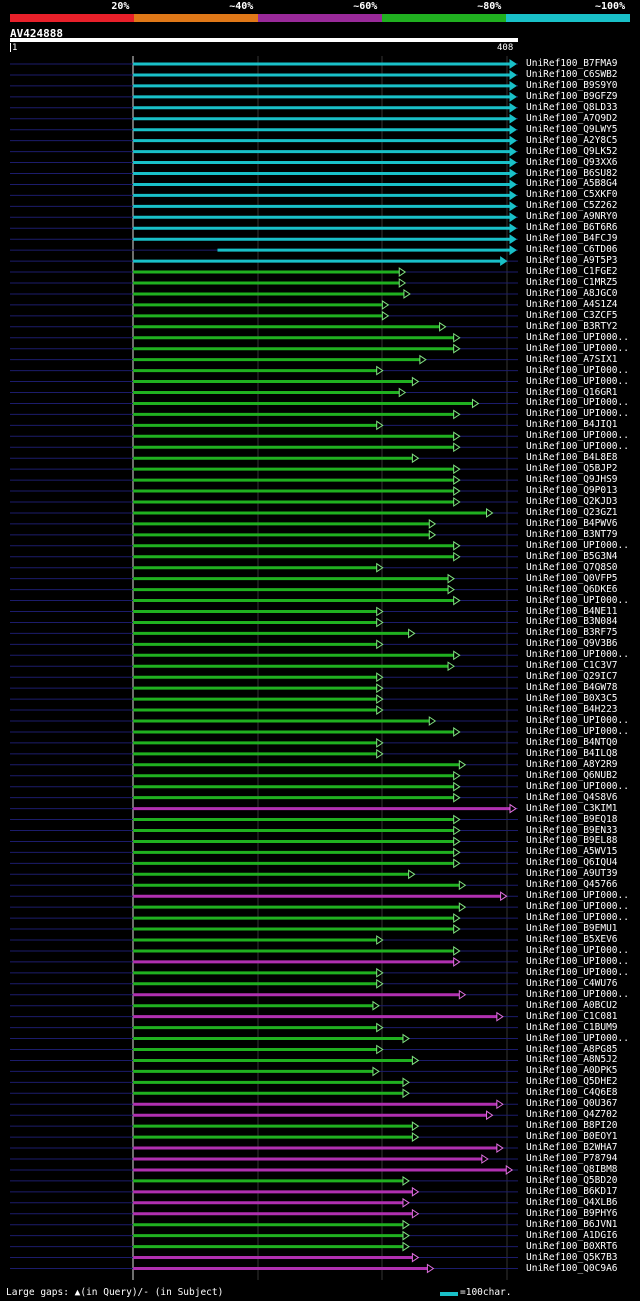 The image size is (640, 1301). Describe the element at coordinates (572, 819) in the screenshot. I see `hit-label: UniRef100_B9EQ18` at that location.